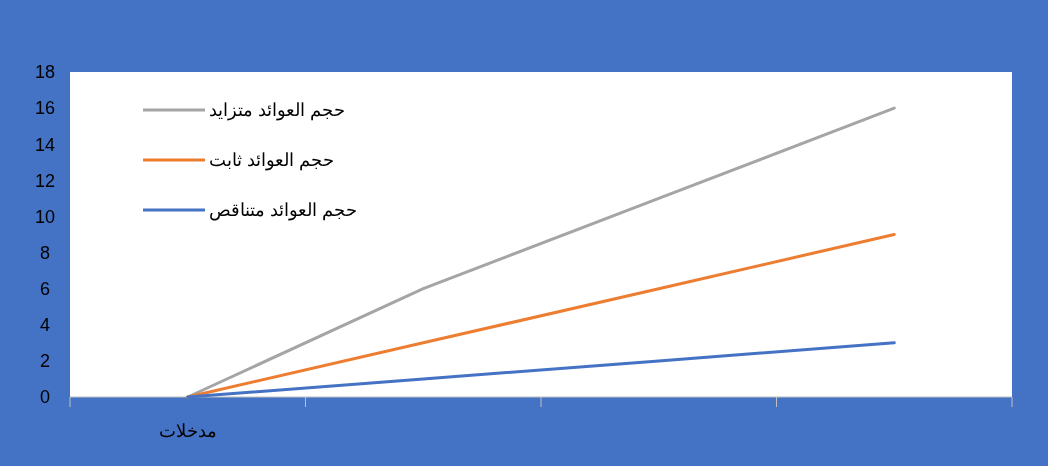  Describe the element at coordinates (277, 111) in the screenshot. I see `legend-label: حجم العوائد متزايد` at that location.